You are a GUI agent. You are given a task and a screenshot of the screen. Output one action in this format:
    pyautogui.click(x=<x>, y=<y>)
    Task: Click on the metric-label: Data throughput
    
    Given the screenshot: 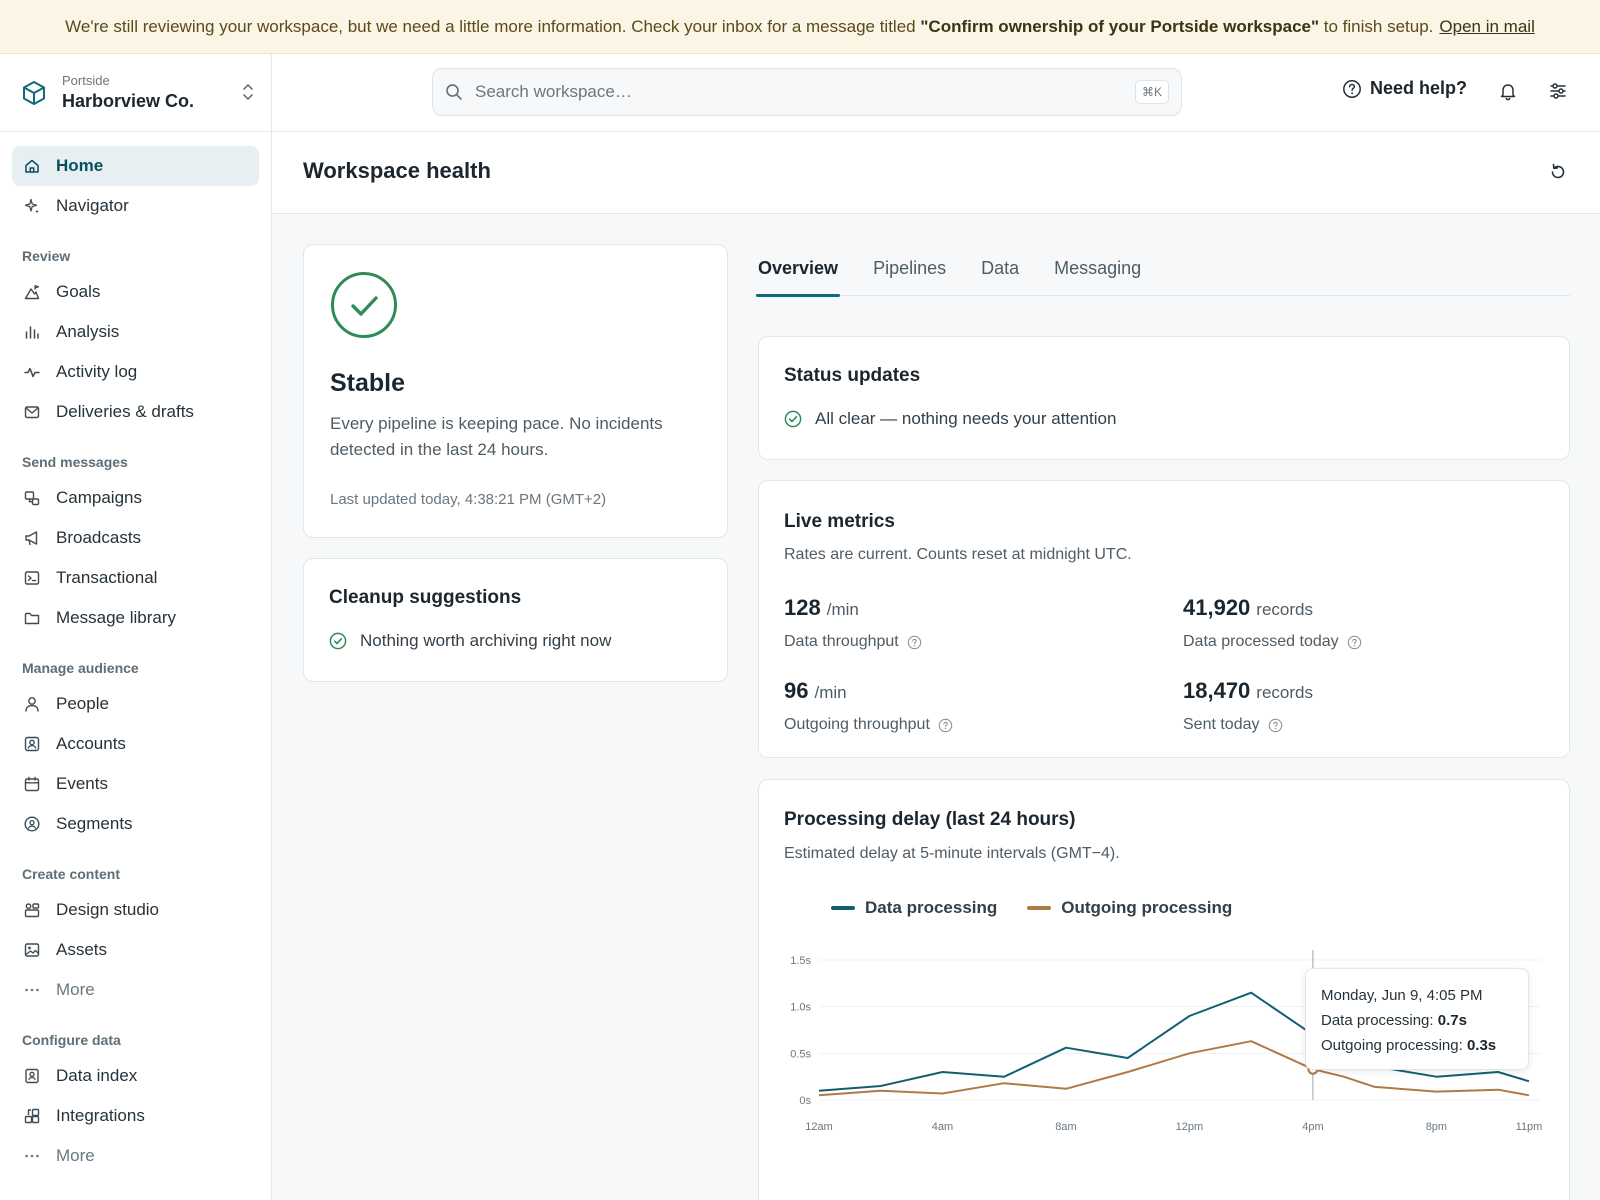 What is the action you would take?
    pyautogui.click(x=841, y=641)
    